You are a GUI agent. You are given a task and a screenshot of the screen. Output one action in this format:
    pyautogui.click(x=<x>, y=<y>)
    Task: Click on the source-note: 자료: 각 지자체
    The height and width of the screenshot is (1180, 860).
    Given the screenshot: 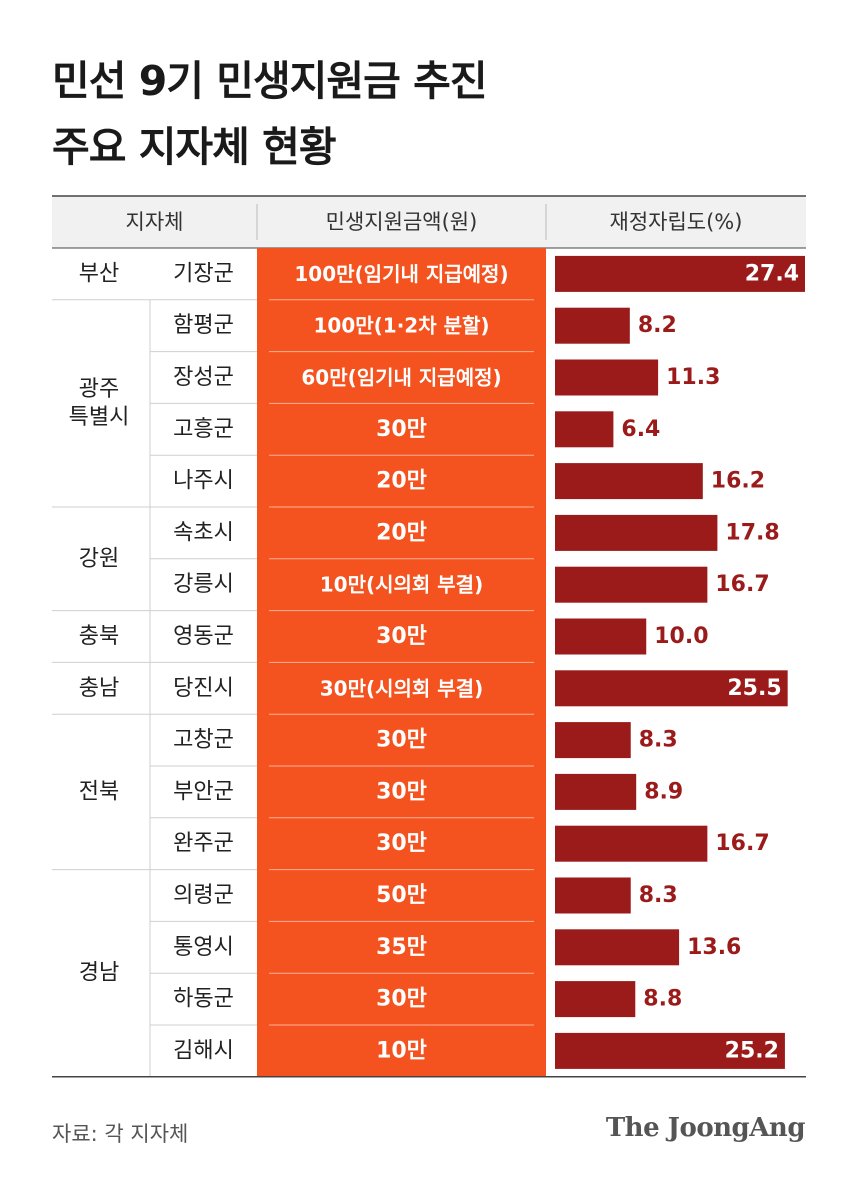 What is the action you would take?
    pyautogui.click(x=120, y=1134)
    